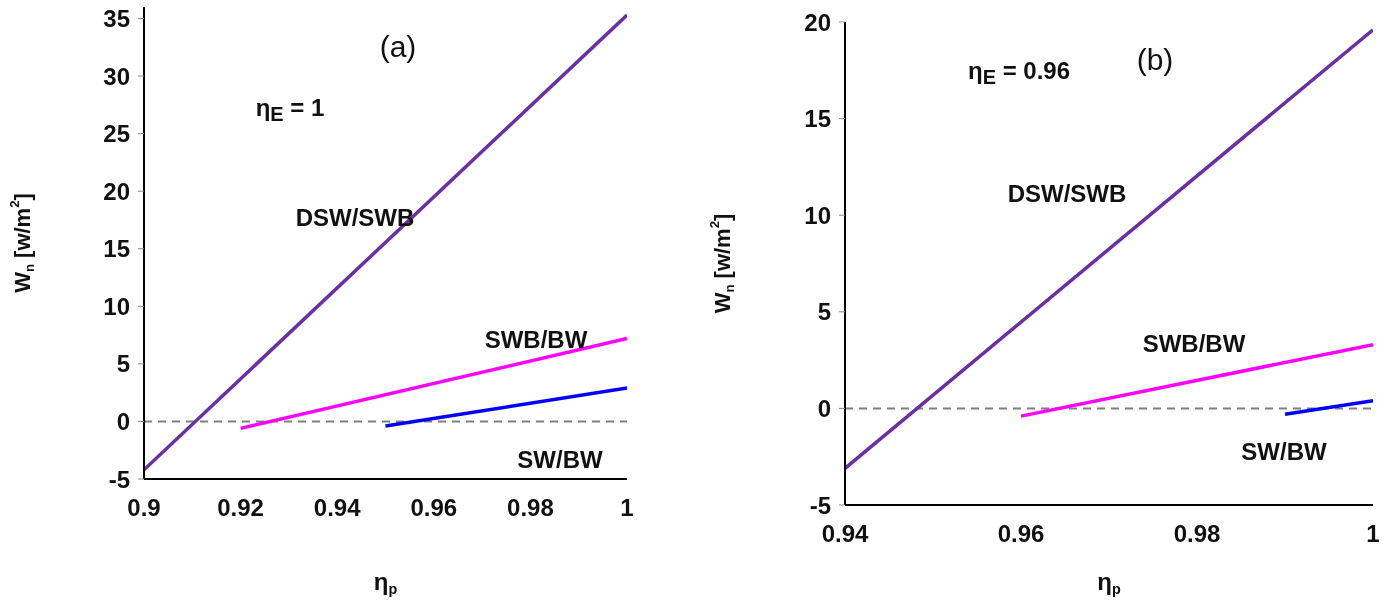 The width and height of the screenshot is (1383, 611). I want to click on y-tick-label: 25, so click(116, 134).